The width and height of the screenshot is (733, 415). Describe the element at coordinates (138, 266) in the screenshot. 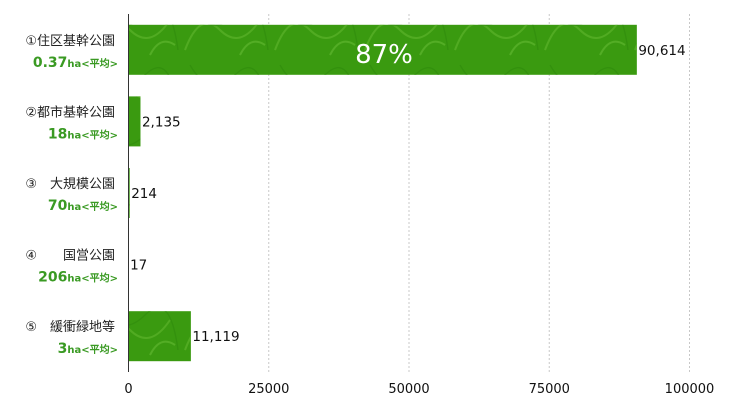

I see `bar-value-label: 17` at that location.